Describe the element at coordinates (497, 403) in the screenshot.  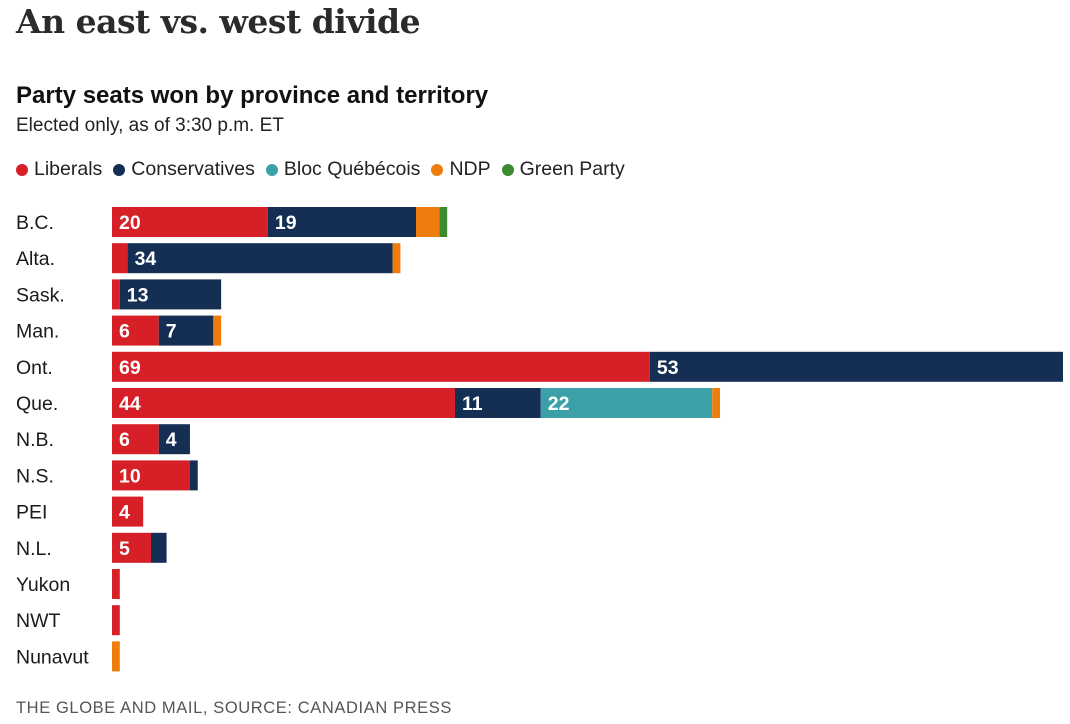
I see `bar-que-conservatives` at that location.